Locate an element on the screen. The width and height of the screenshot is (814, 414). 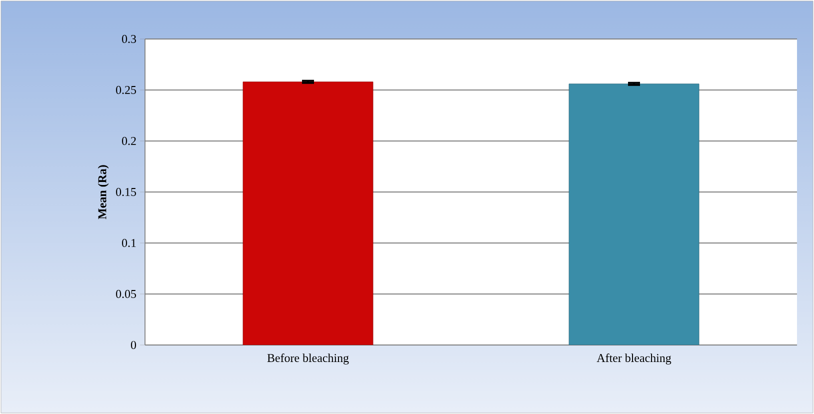
y-tick-label: 0.3 is located at coordinates (129, 39).